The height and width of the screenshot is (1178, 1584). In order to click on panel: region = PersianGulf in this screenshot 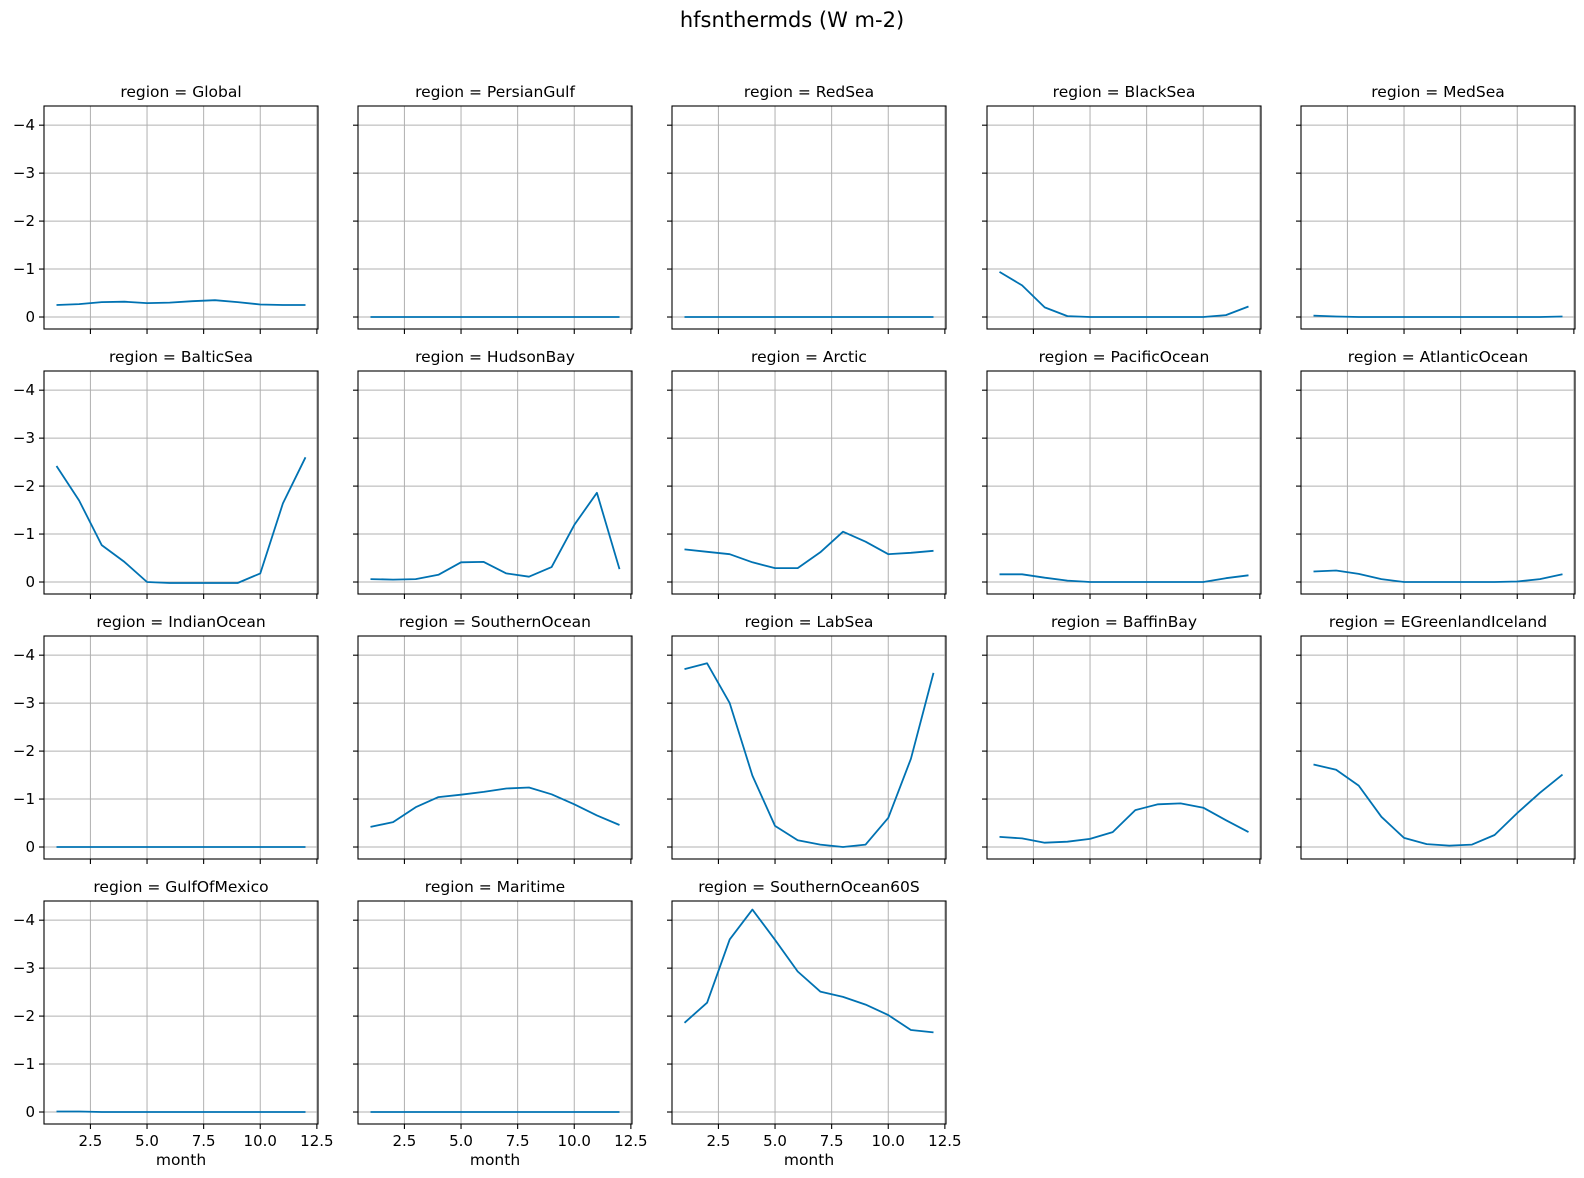, I will do `click(493, 208)`.